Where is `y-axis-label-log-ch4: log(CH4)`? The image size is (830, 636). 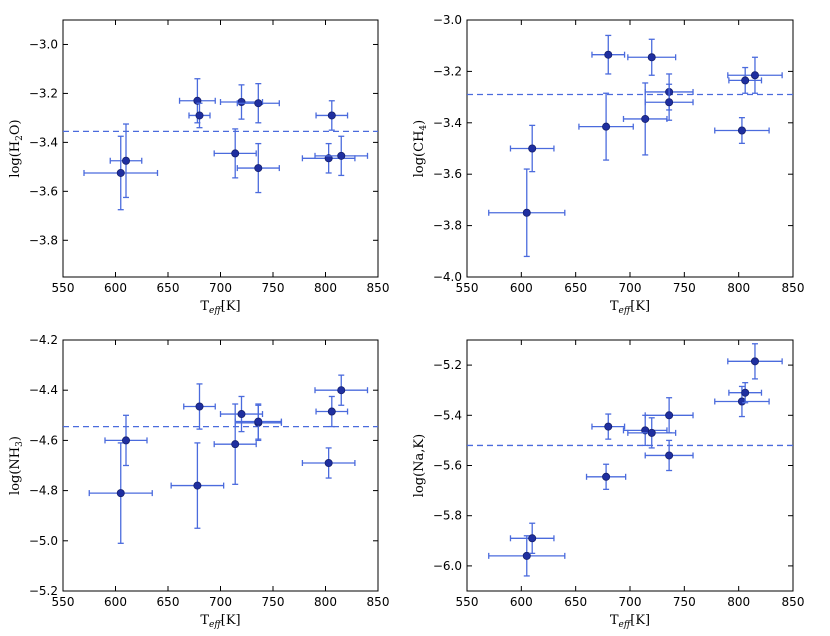
y-axis-label-log-ch4: log(CH4) is located at coordinates (420, 148).